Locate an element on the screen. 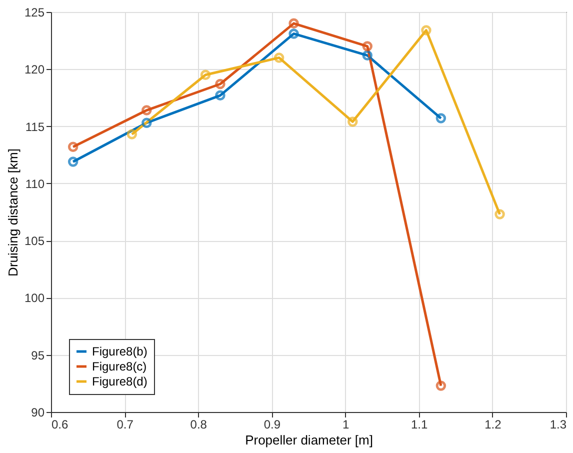 This screenshot has width=573, height=453. x-tick-label: 0.6 is located at coordinates (60, 425).